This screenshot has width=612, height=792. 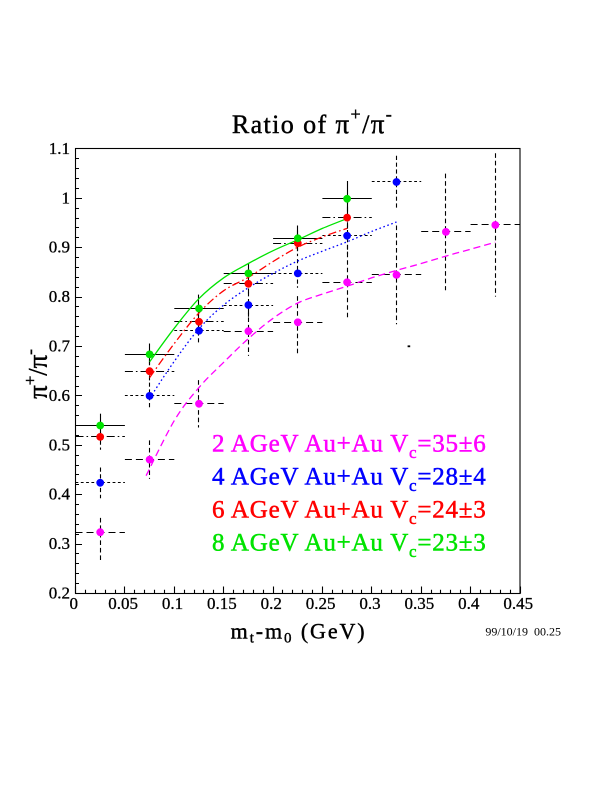 I want to click on svg-text: 0.35, so click(x=420, y=603).